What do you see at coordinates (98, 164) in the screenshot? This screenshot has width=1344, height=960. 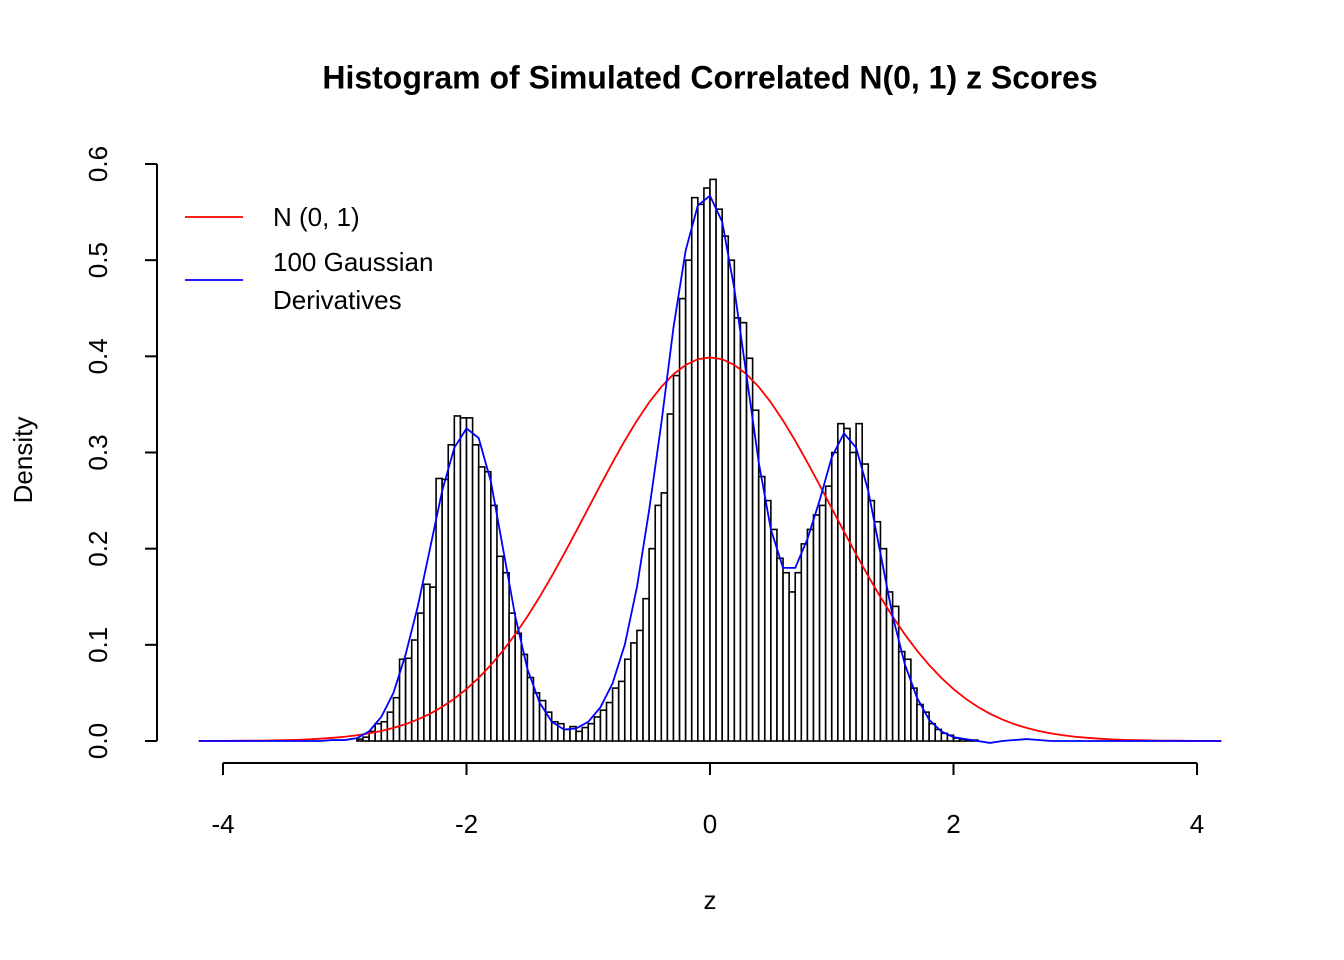 I see `y-tick-label: 0.6` at bounding box center [98, 164].